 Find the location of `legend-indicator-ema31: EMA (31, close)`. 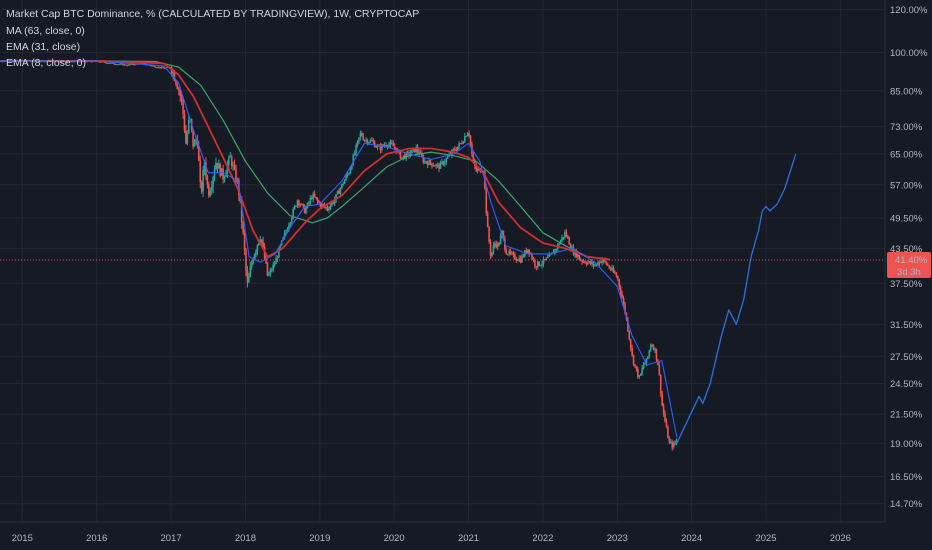

legend-indicator-ema31: EMA (31, close) is located at coordinates (43, 47).